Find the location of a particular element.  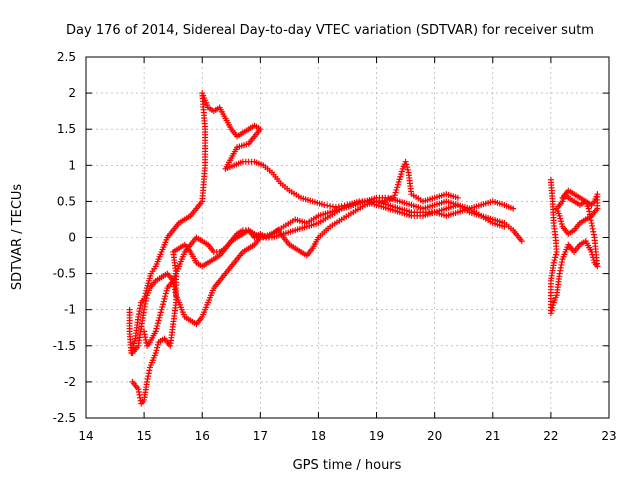

y-tick-label: -0.5 is located at coordinates (64, 274).